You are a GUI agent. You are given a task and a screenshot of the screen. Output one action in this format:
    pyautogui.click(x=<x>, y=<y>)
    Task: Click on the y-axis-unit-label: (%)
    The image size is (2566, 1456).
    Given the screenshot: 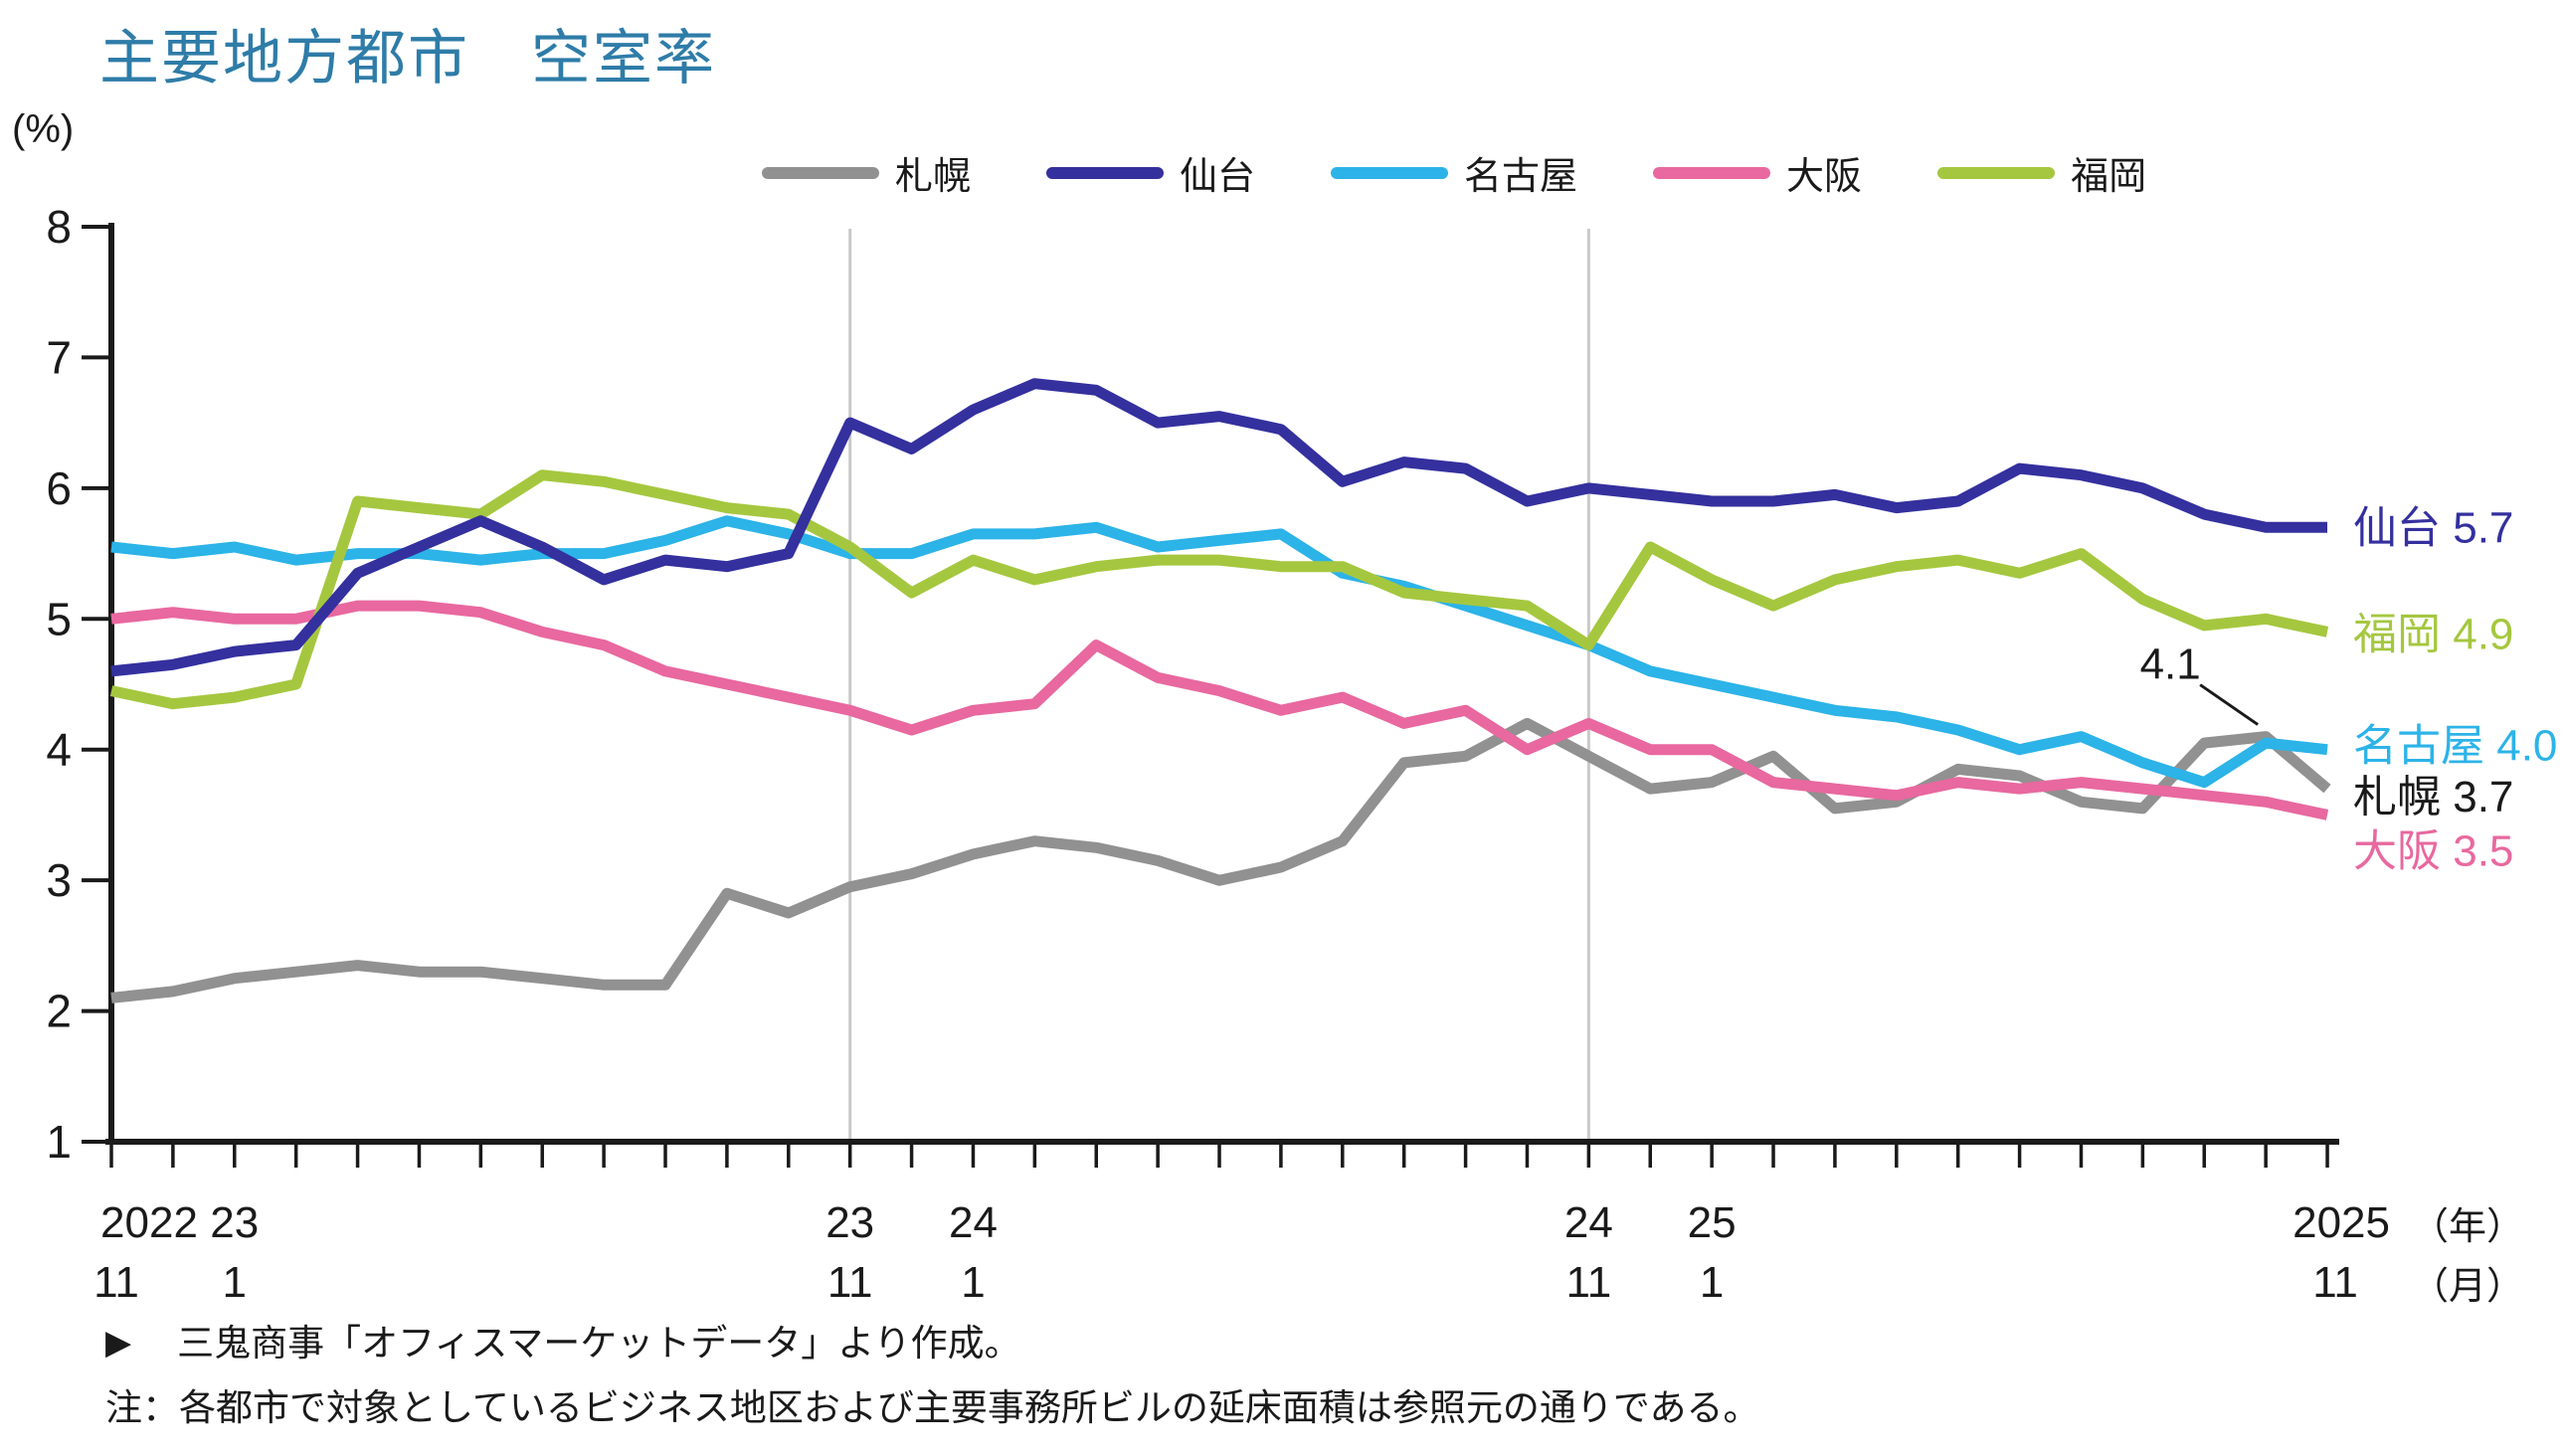 What is the action you would take?
    pyautogui.click(x=44, y=129)
    